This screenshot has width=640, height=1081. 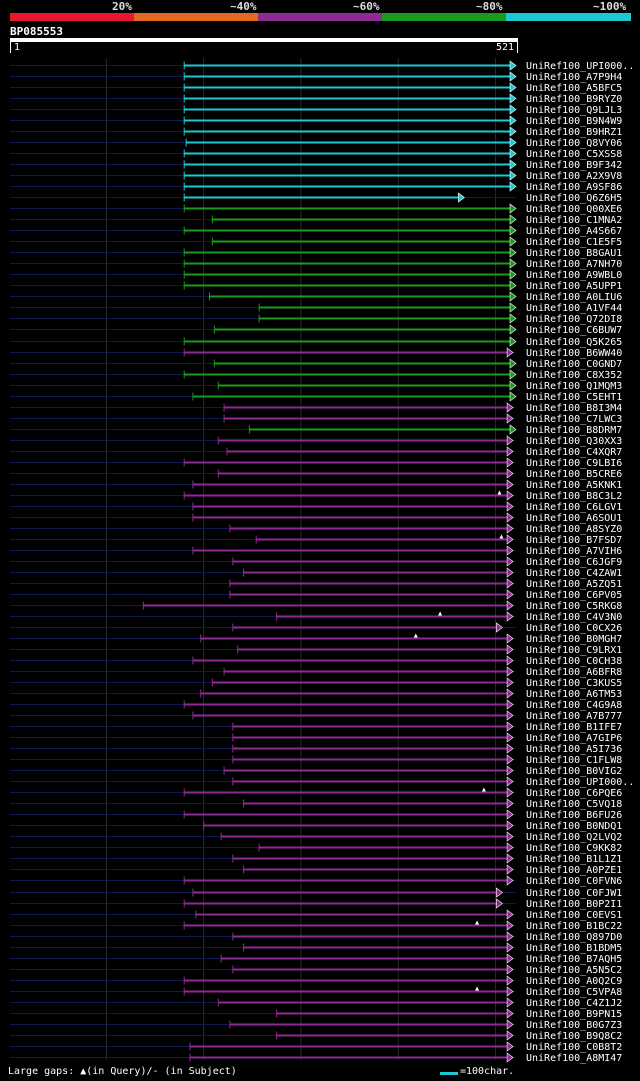 What do you see at coordinates (316, 915) in the screenshot?
I see `hit-row: UniRef100_C0EVS1` at bounding box center [316, 915].